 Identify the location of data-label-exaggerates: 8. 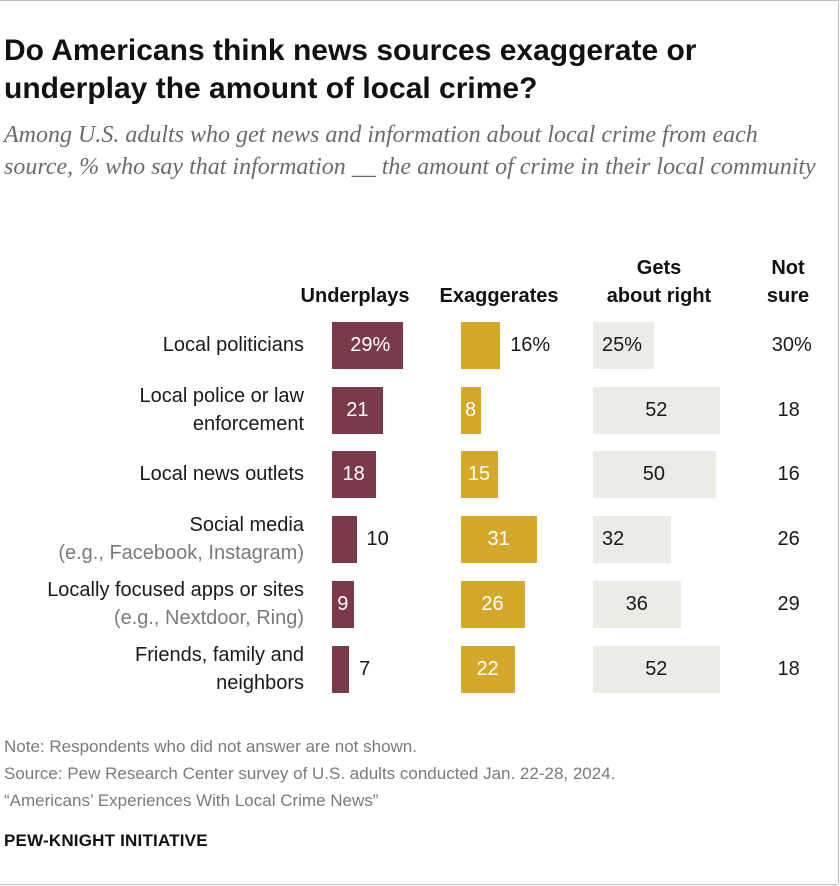
(471, 410).